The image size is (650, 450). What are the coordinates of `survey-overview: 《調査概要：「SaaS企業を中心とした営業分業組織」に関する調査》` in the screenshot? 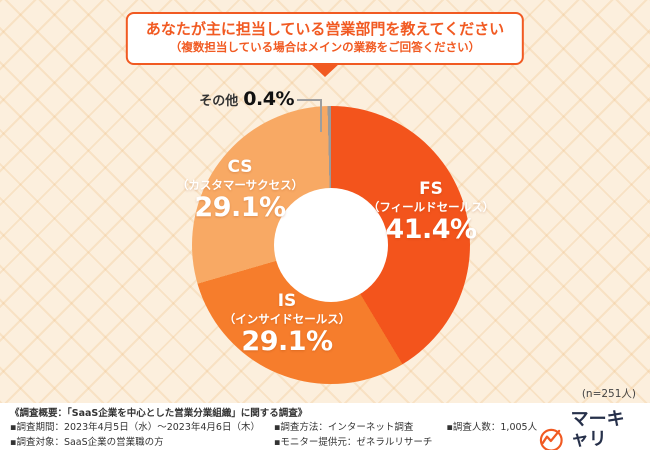 It's located at (159, 413).